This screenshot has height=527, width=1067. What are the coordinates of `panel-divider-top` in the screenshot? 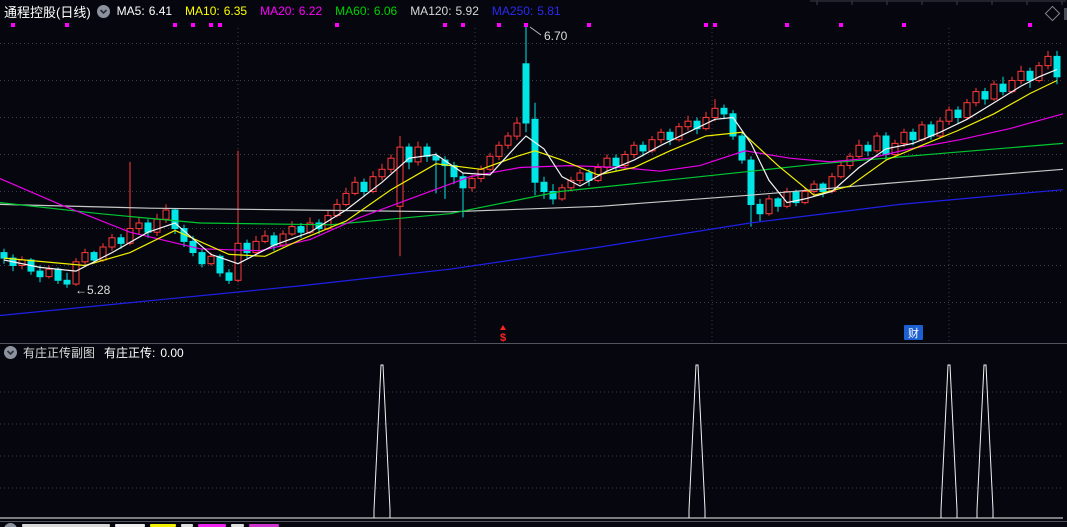 It's located at (533, 343).